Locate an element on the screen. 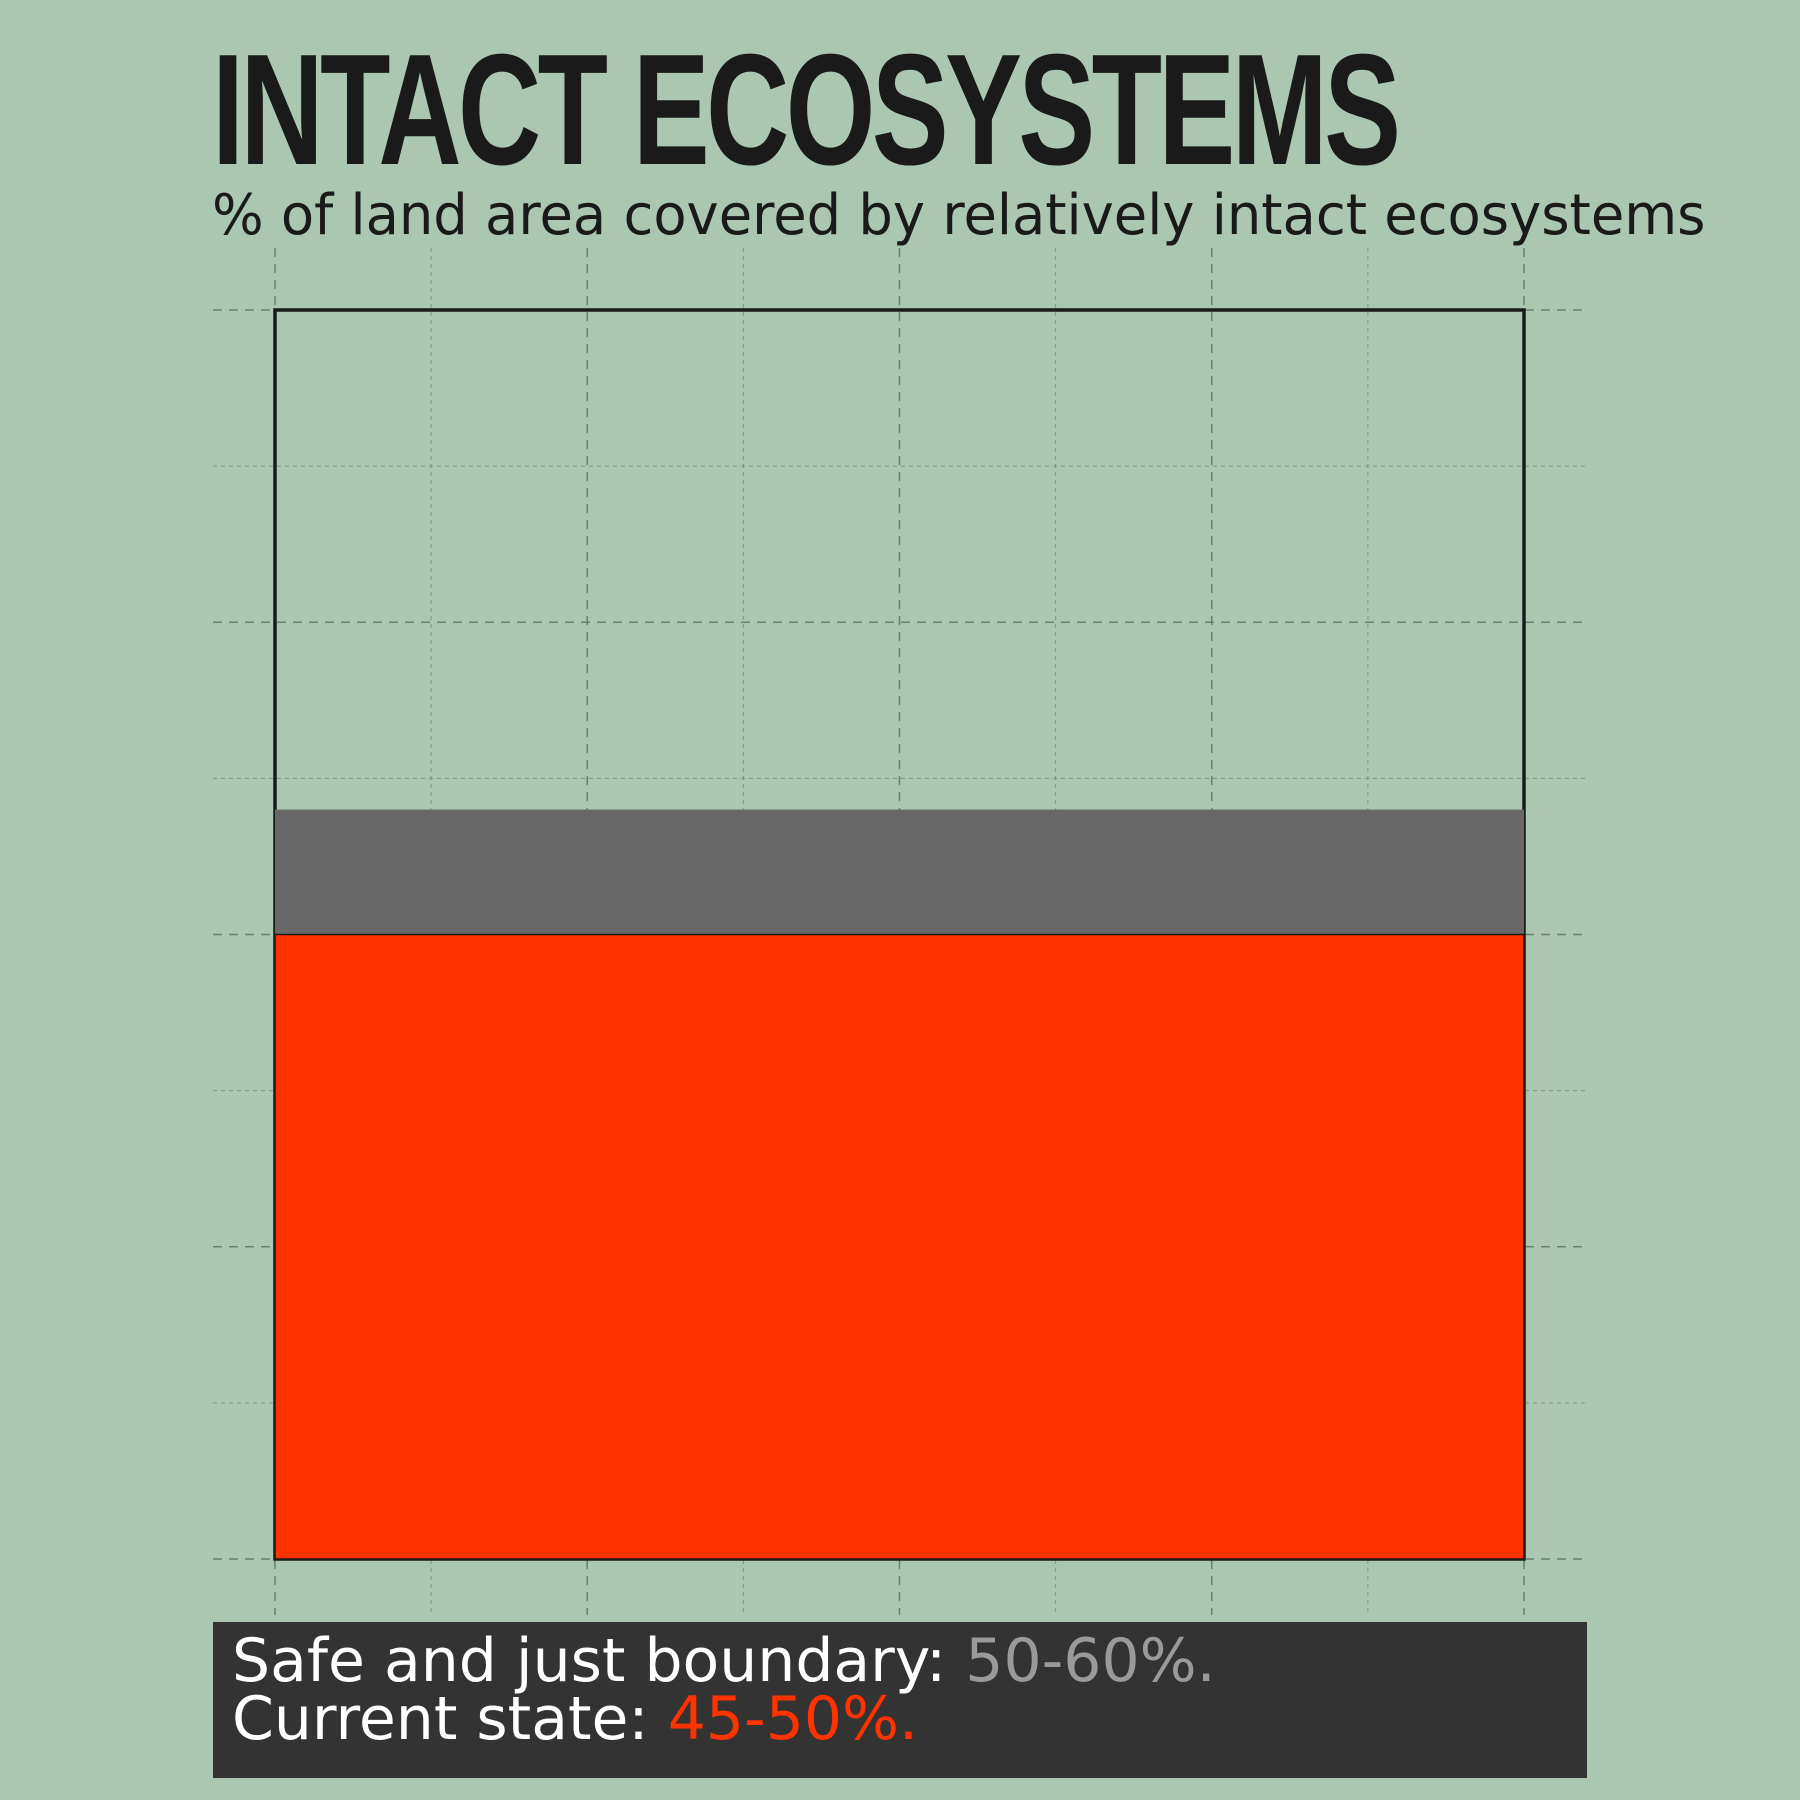  boundary-label: Safe and just boundary: is located at coordinates (599, 1661).